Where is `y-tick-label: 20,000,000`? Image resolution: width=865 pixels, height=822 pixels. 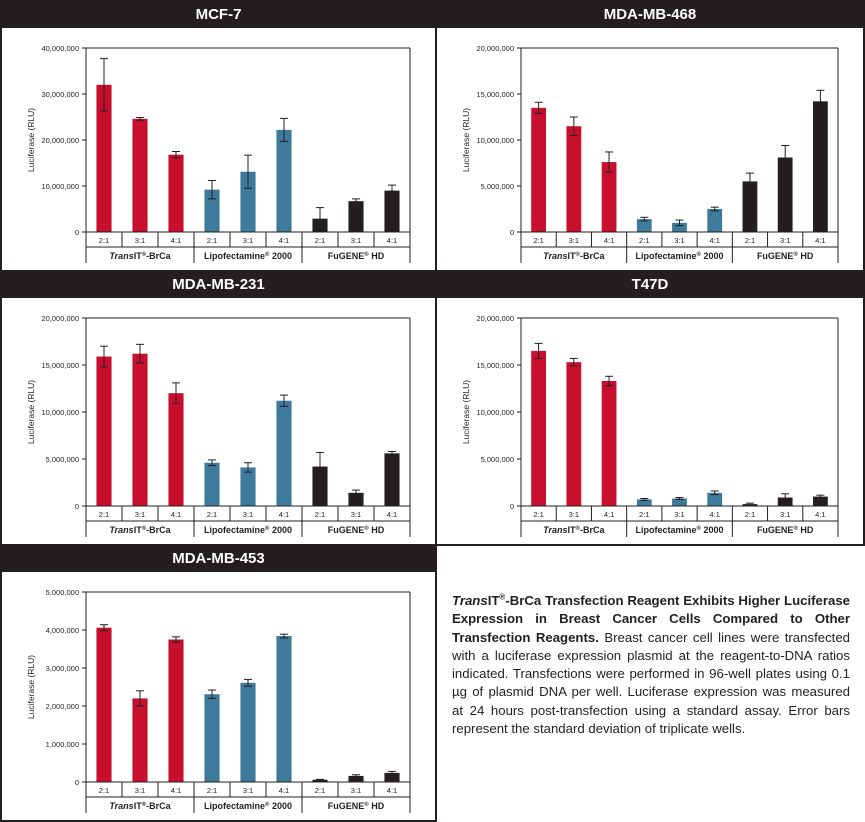 y-tick-label: 20,000,000 is located at coordinates (60, 318).